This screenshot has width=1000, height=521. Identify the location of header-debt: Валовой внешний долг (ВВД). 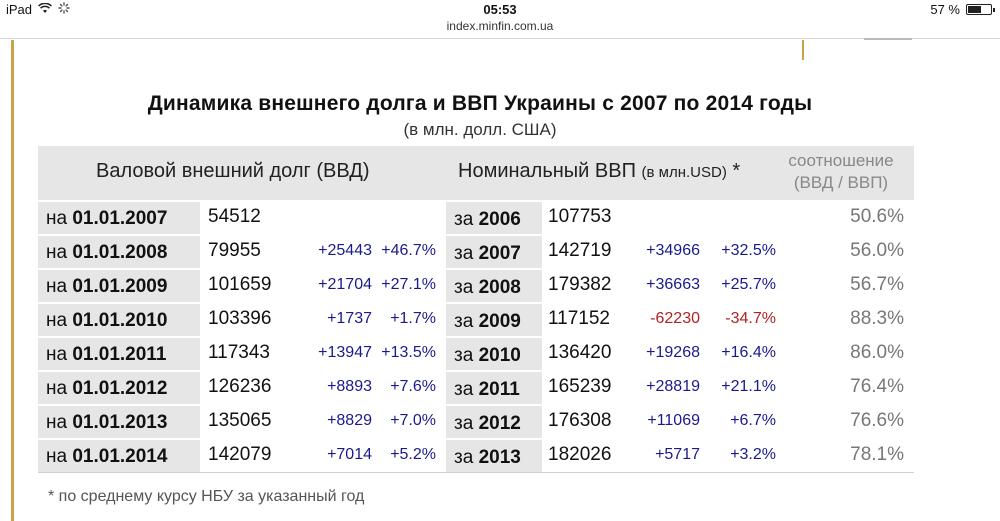
(233, 171).